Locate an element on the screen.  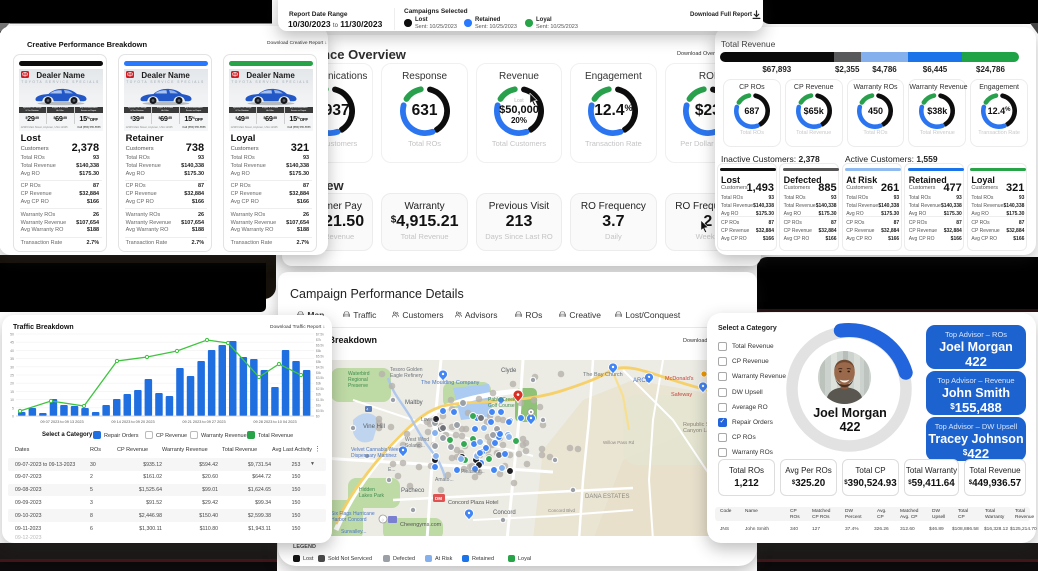
svg-text: $3k is located at coordinates (319, 384).